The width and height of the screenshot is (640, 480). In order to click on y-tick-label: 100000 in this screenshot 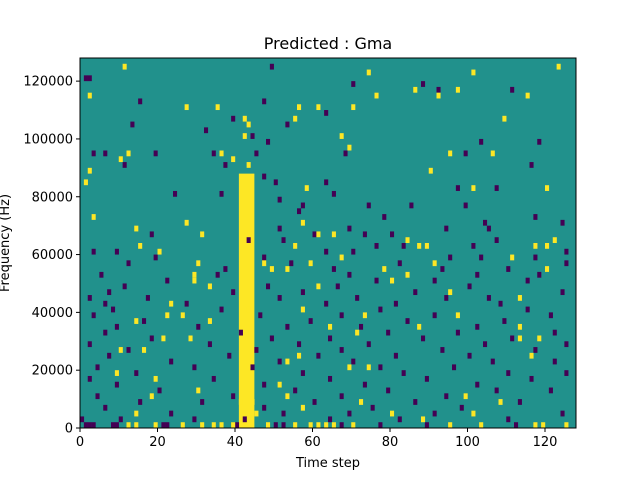, I will do `click(48, 139)`.